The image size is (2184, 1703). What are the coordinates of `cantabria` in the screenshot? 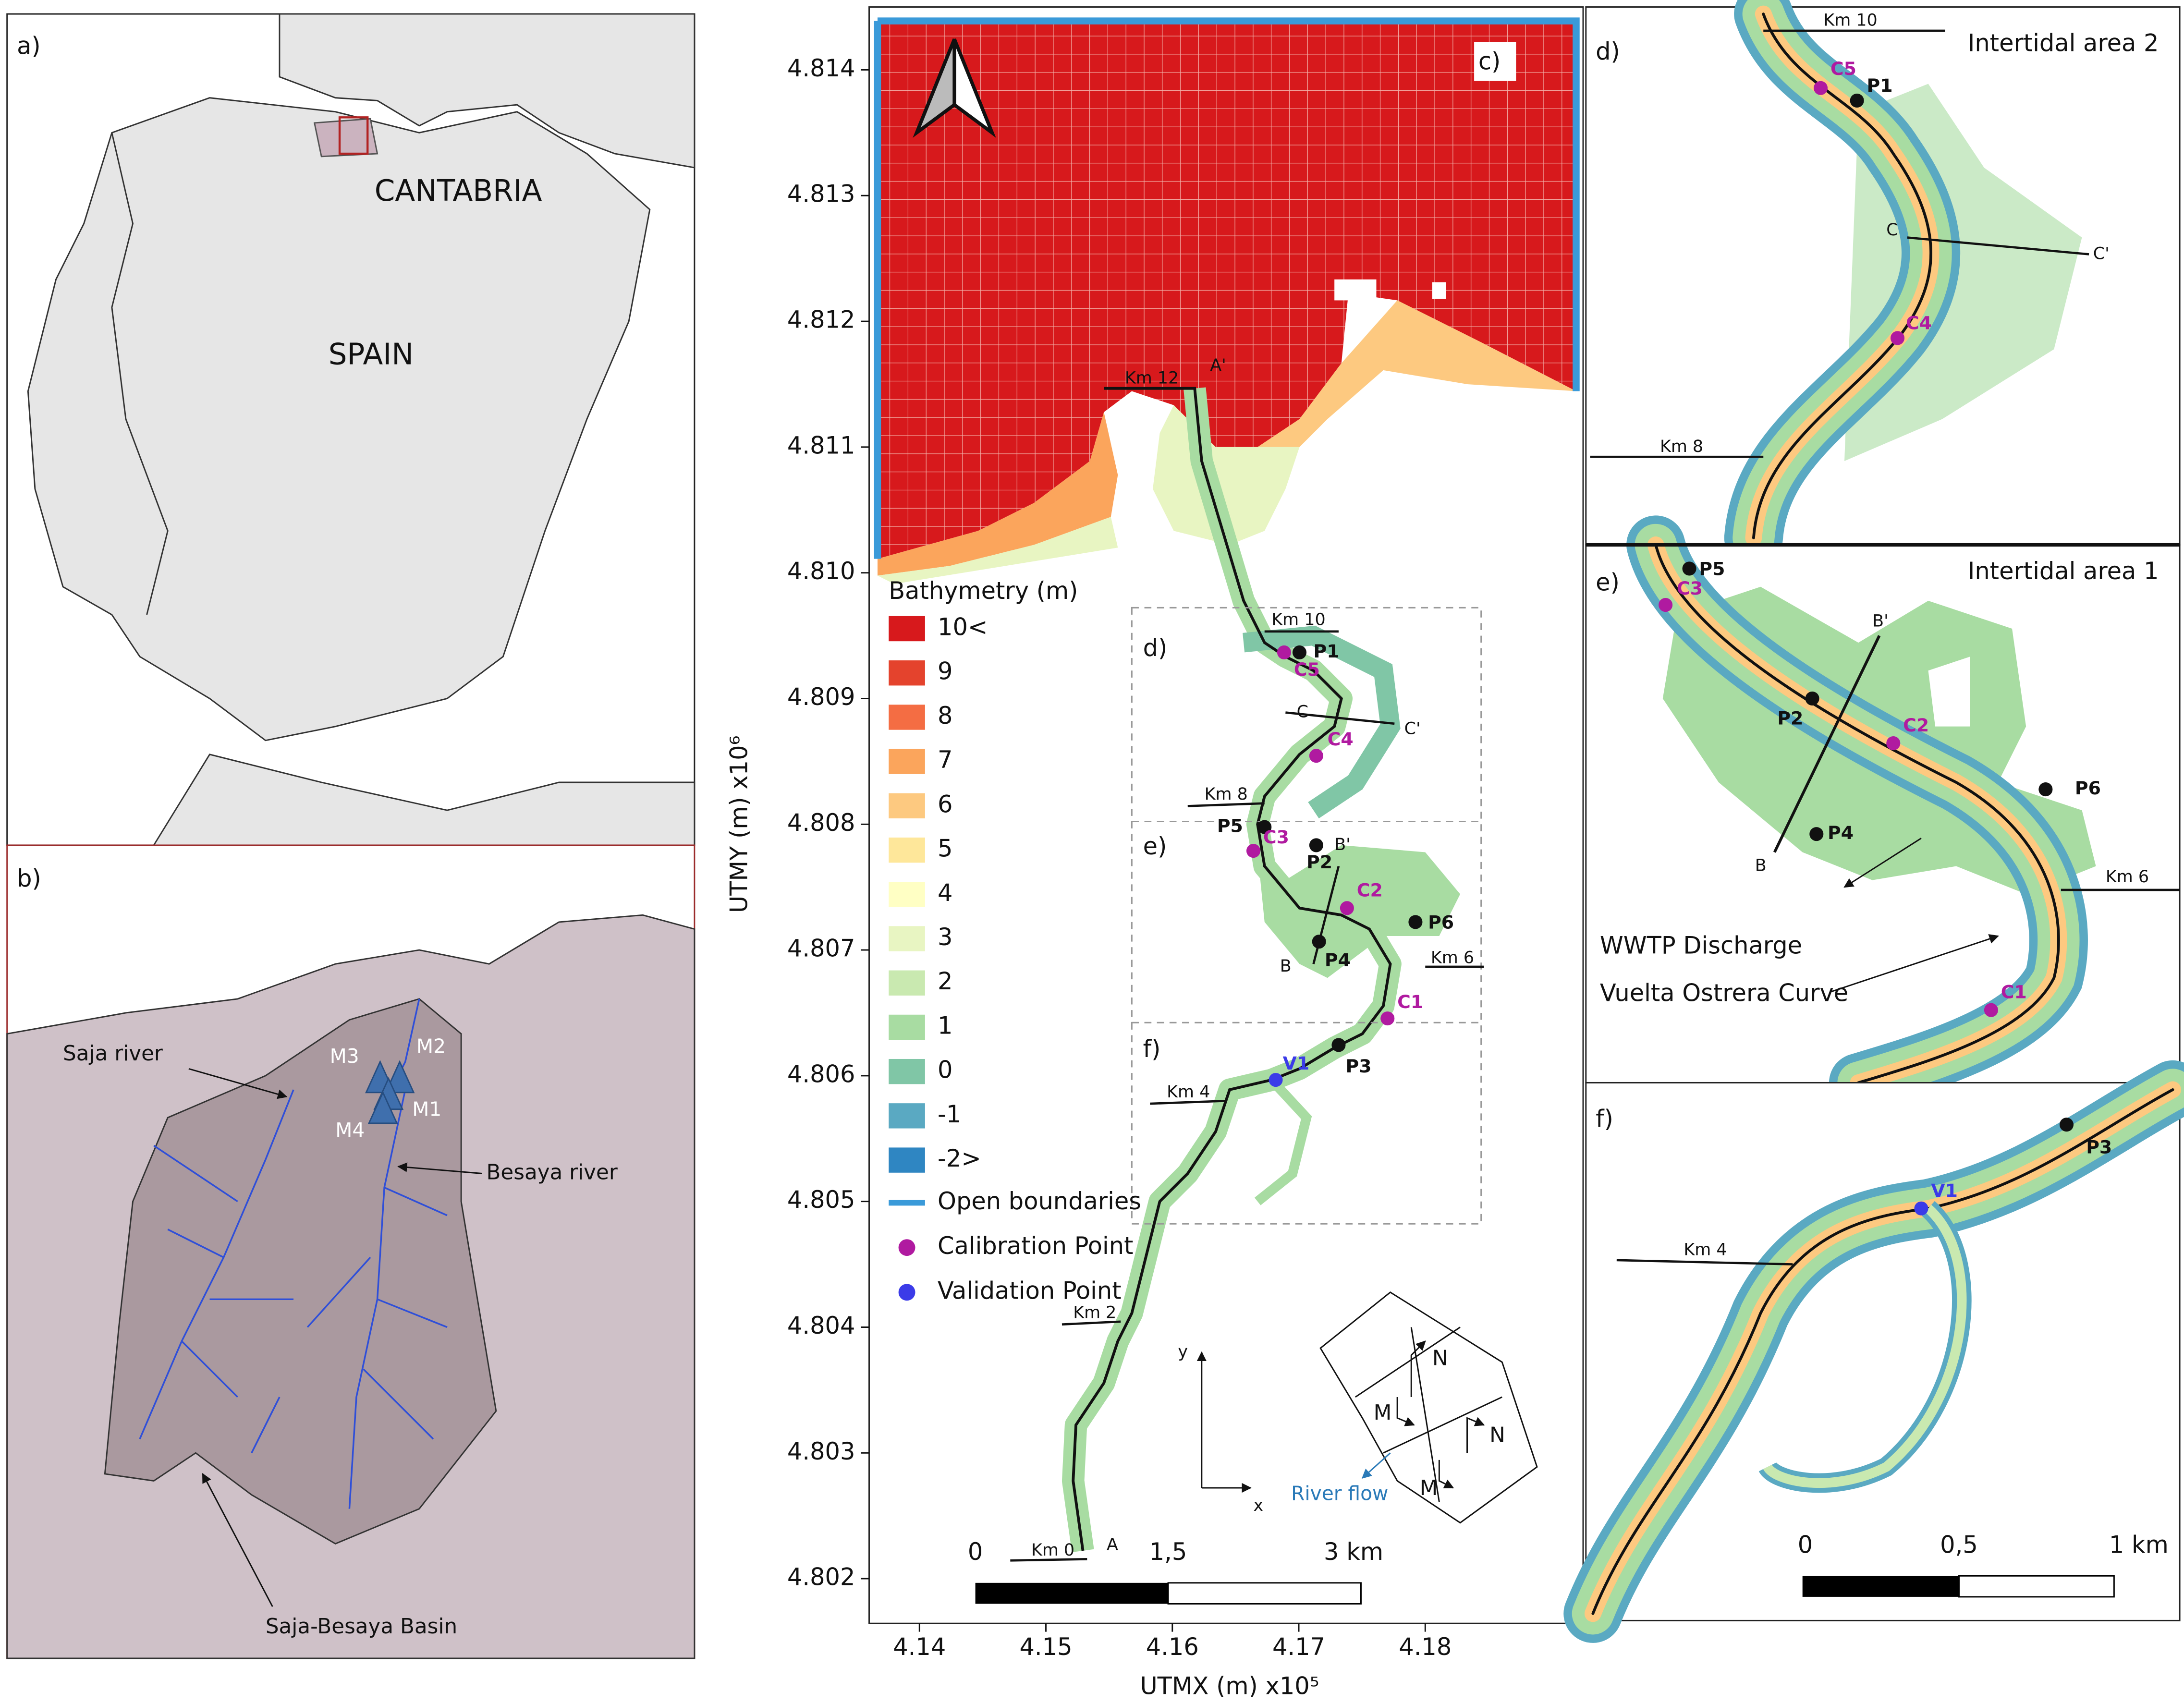 It's located at (345, 138).